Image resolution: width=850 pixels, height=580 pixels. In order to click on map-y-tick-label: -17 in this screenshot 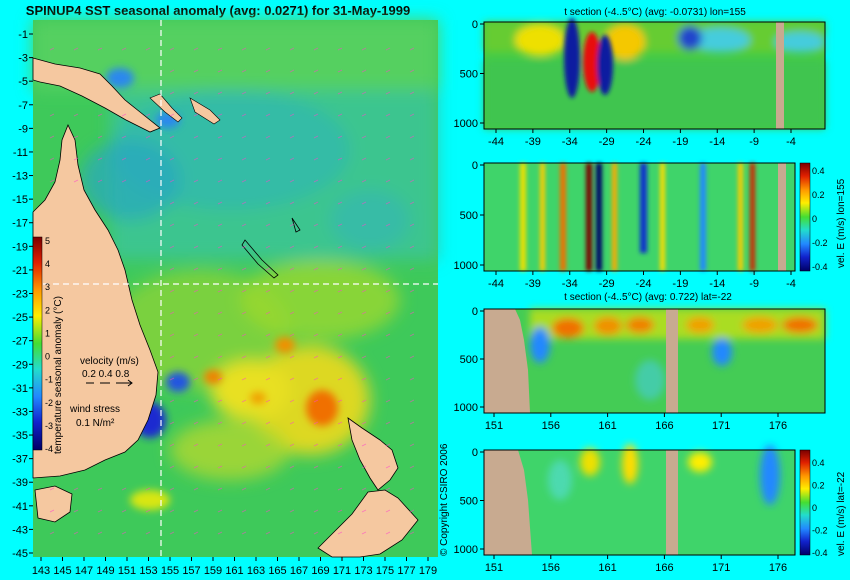, I will do `click(20, 224)`.